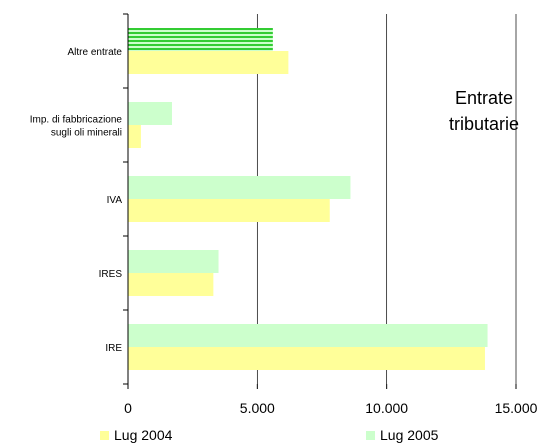 The height and width of the screenshot is (443, 543). I want to click on category-label: Imp. di fabbricazione, so click(76, 120).